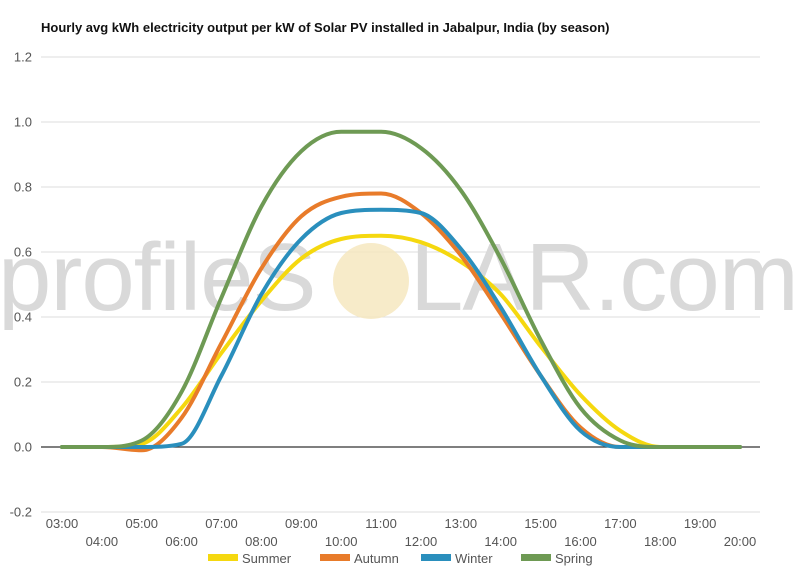  What do you see at coordinates (221, 523) in the screenshot?
I see `x-tick-label: 07:00` at bounding box center [221, 523].